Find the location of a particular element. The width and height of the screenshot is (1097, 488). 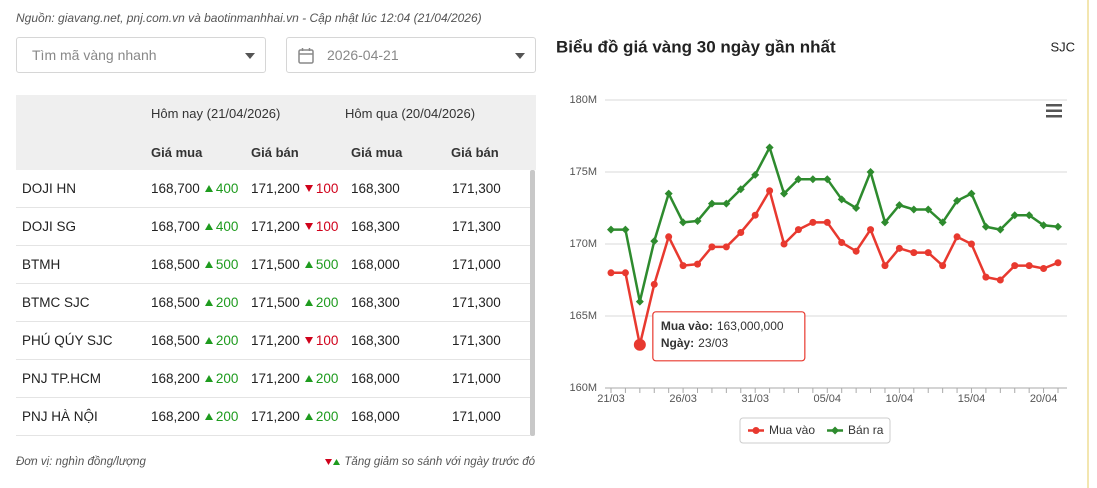

prev-price: 168,000 is located at coordinates (375, 378).